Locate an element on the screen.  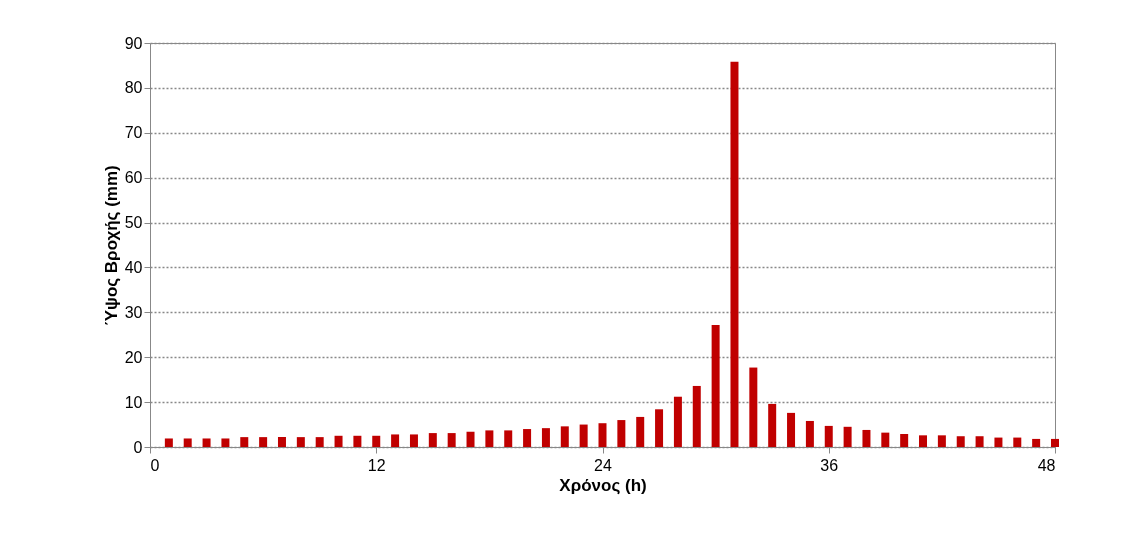
y-tick-label: 30 is located at coordinates (133, 312).